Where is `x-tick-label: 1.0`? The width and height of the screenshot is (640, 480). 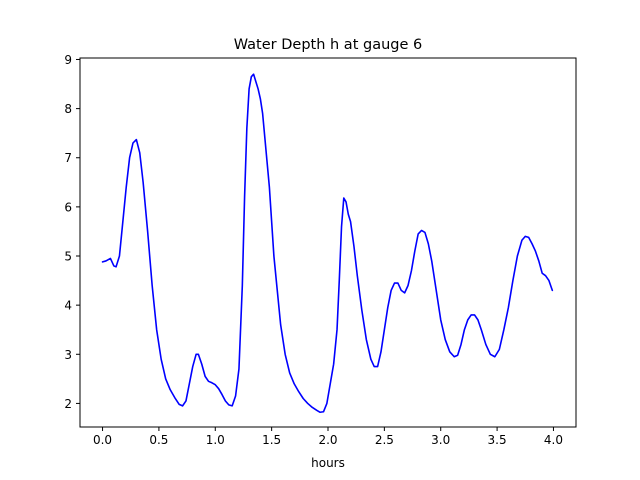
x-tick-label: 1.0 is located at coordinates (215, 440).